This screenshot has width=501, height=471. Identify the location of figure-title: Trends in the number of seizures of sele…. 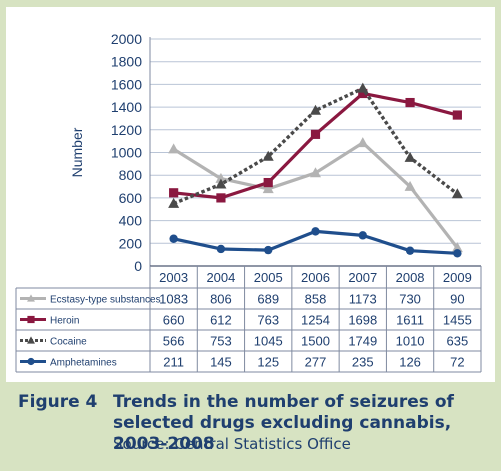
(283, 423).